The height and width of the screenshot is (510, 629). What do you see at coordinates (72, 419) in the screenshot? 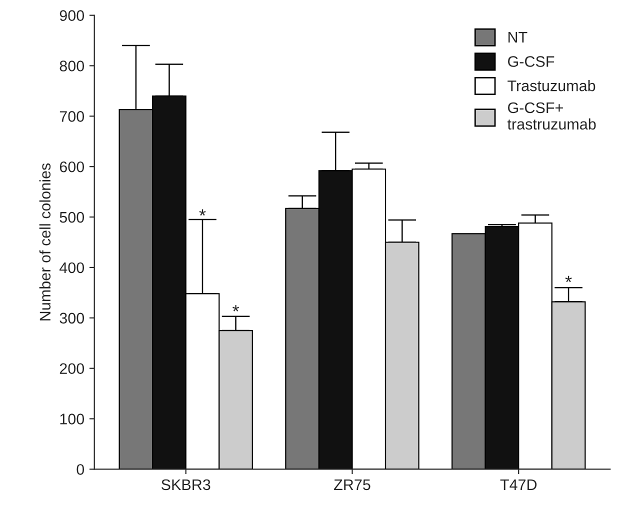
I see `y-tick-label: 100` at bounding box center [72, 419].